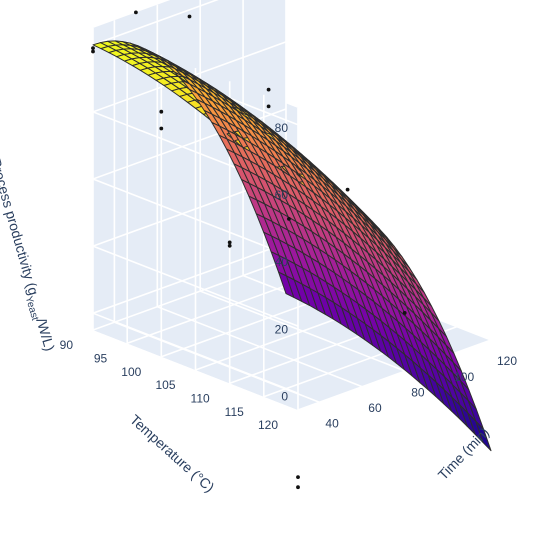 This screenshot has height=541, width=550. I want to click on y-tick-label: 115, so click(234, 412).